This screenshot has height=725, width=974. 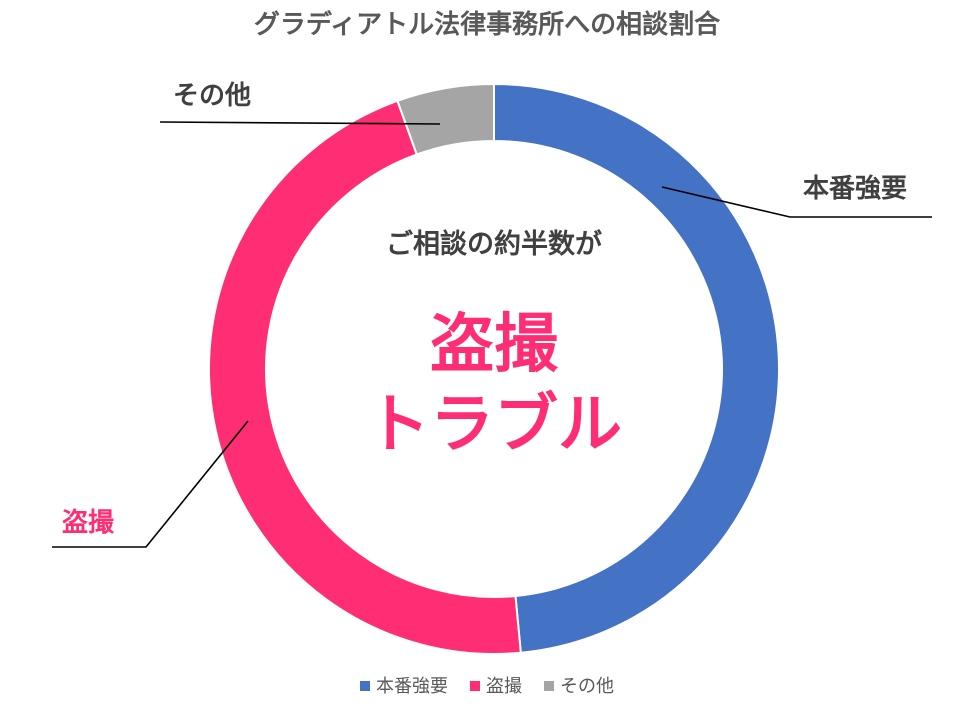 What do you see at coordinates (587, 686) in the screenshot?
I see `legend-label-sonota: その他` at bounding box center [587, 686].